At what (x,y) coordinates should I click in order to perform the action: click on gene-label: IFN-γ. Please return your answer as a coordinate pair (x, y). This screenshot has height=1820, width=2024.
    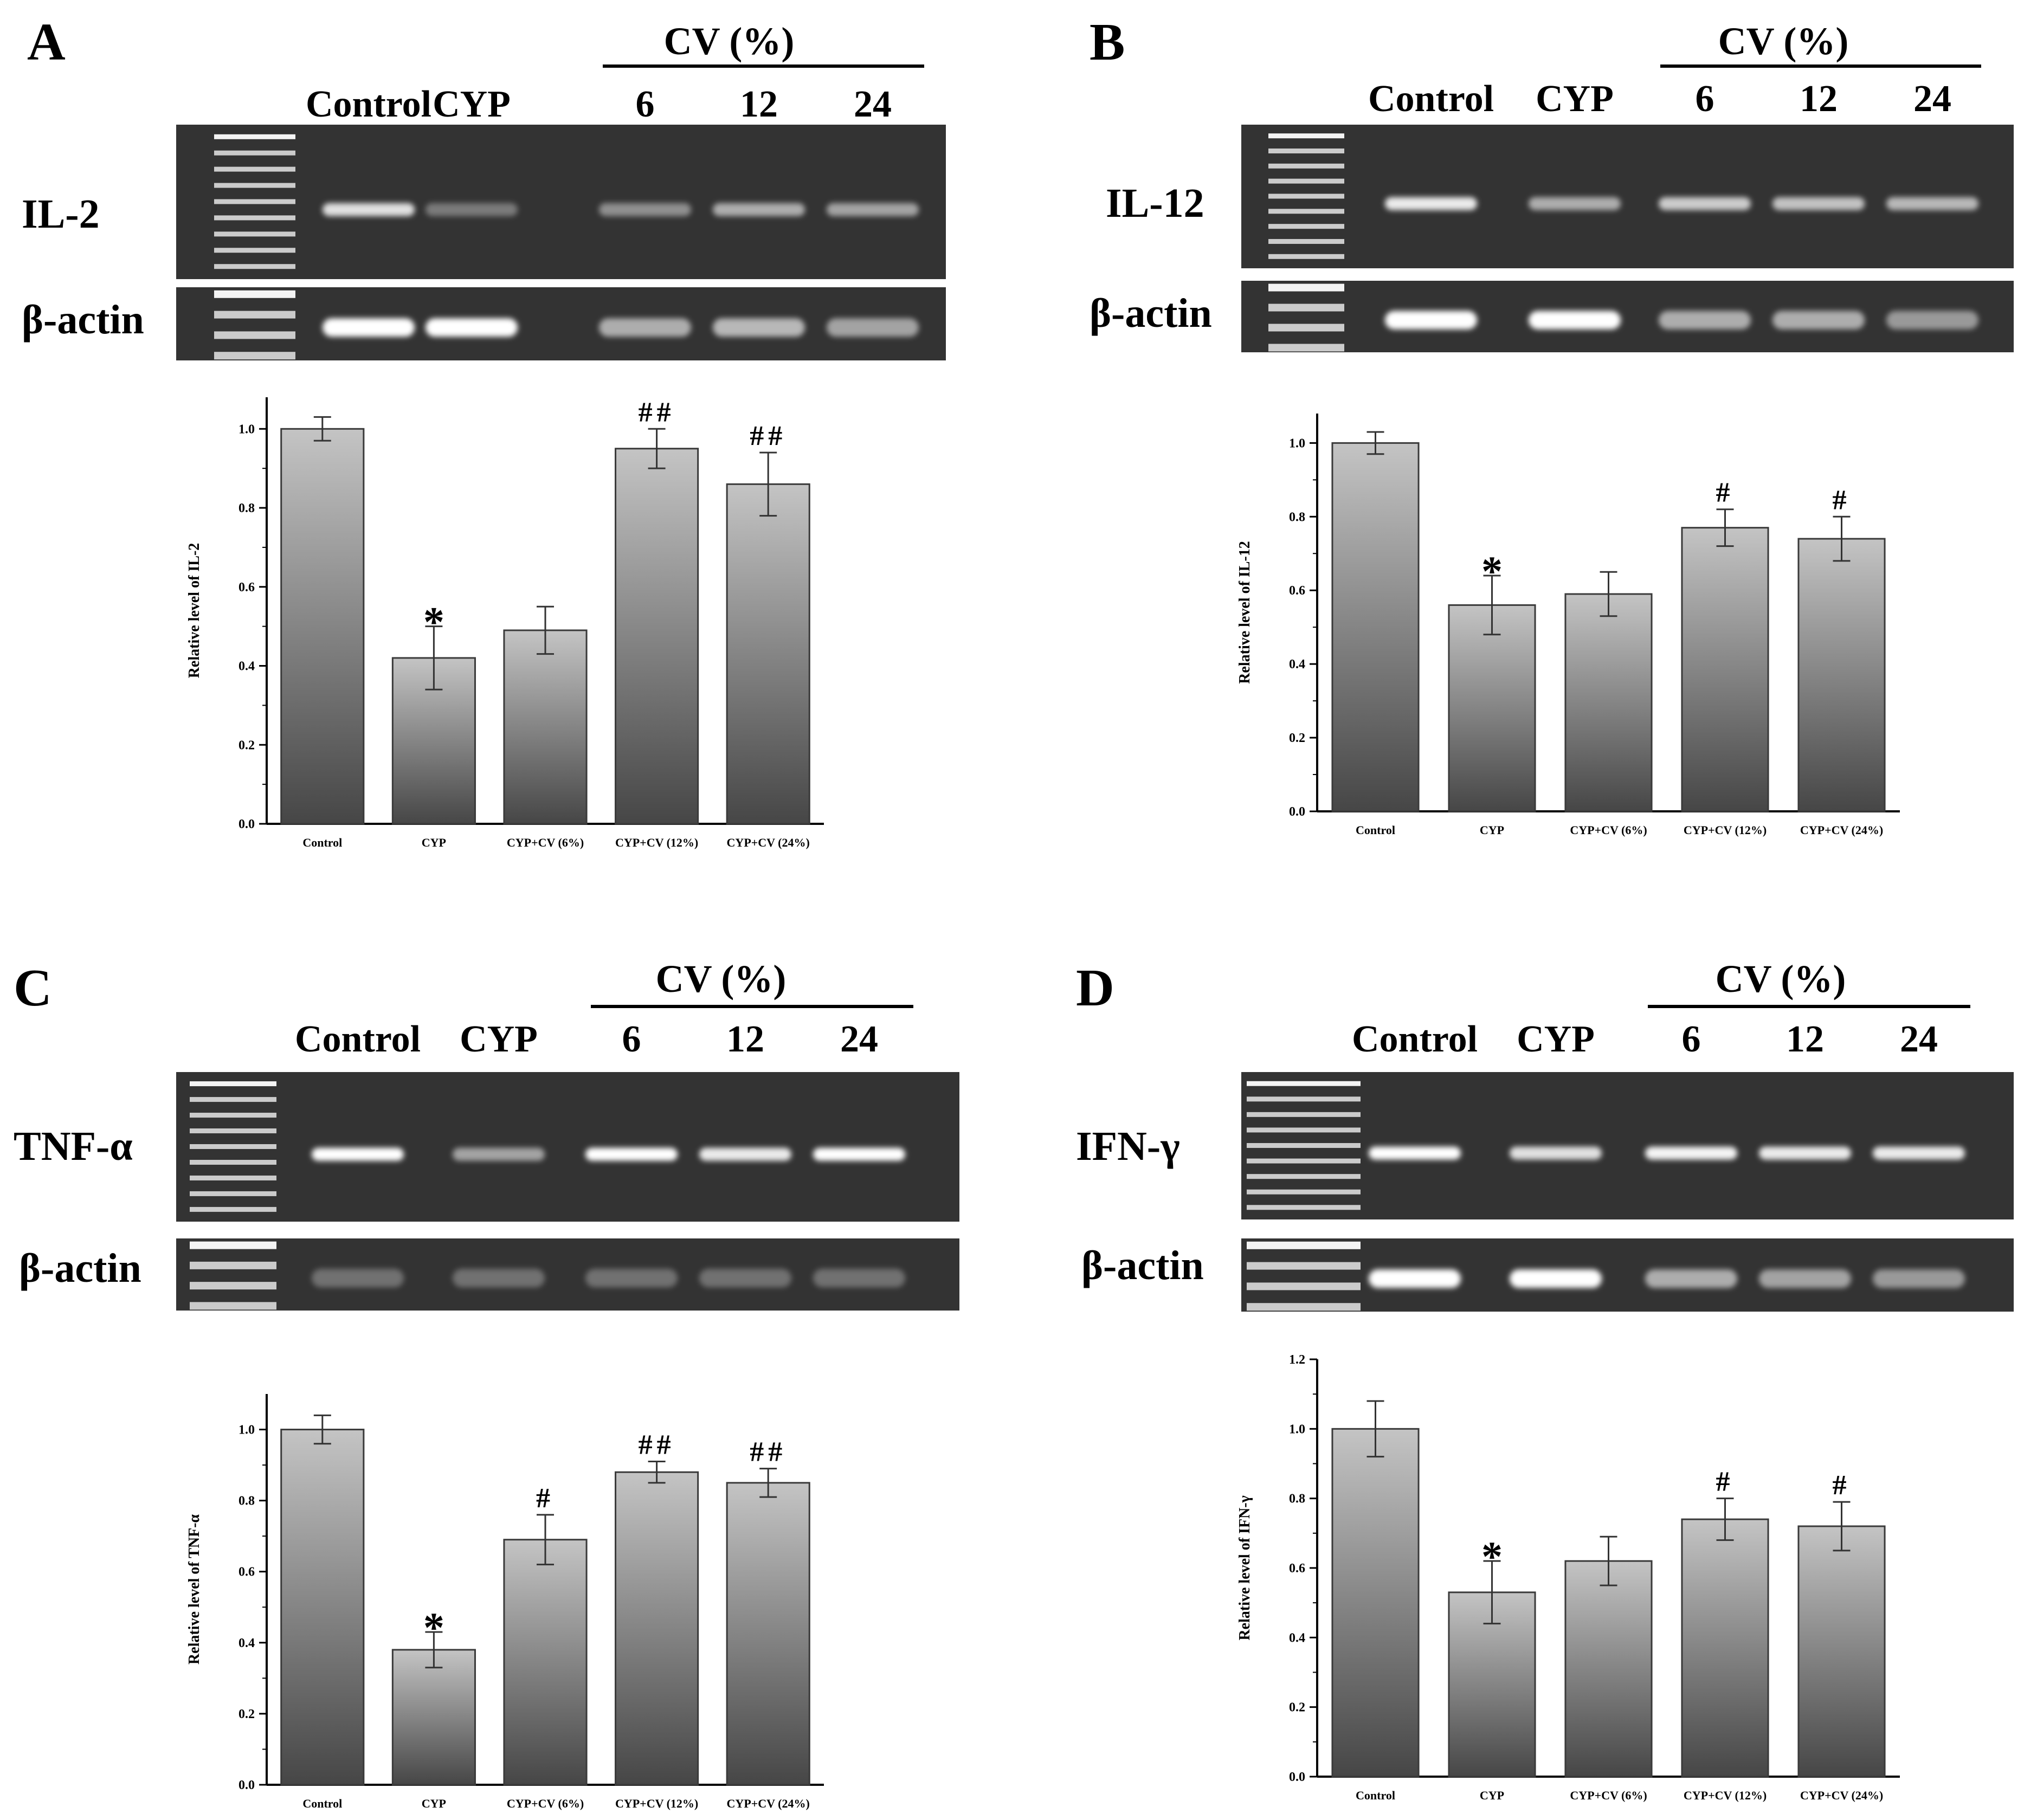
    Looking at the image, I should click on (1128, 1147).